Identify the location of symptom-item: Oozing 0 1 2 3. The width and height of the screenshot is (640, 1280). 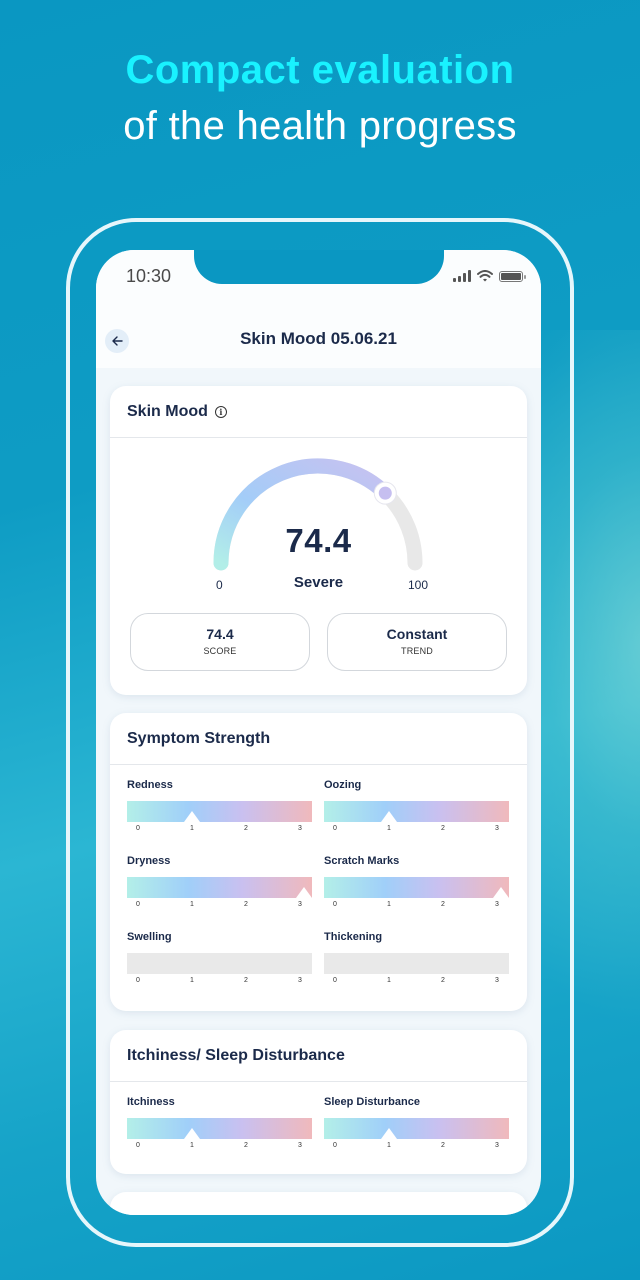
(416, 817).